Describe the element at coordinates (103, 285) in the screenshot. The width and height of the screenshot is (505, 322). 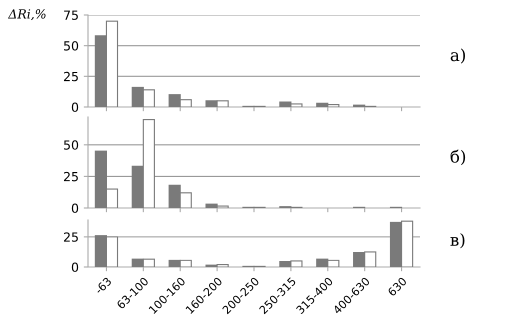
I see `x-tick-label: -63` at that location.